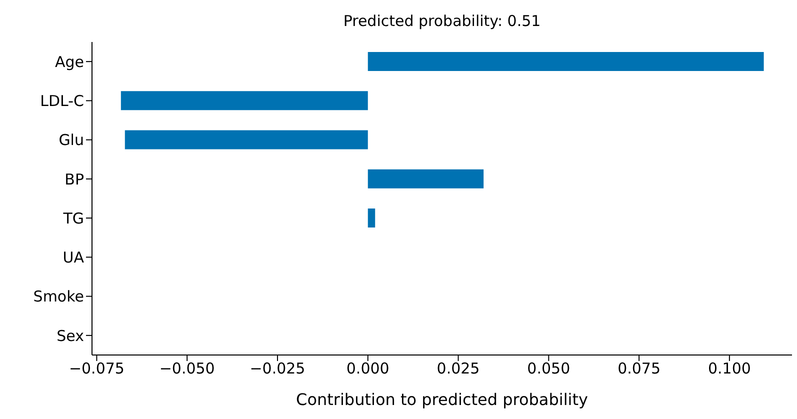 The width and height of the screenshot is (797, 419). Describe the element at coordinates (71, 140) in the screenshot. I see `y-tick-label: Glu` at that location.